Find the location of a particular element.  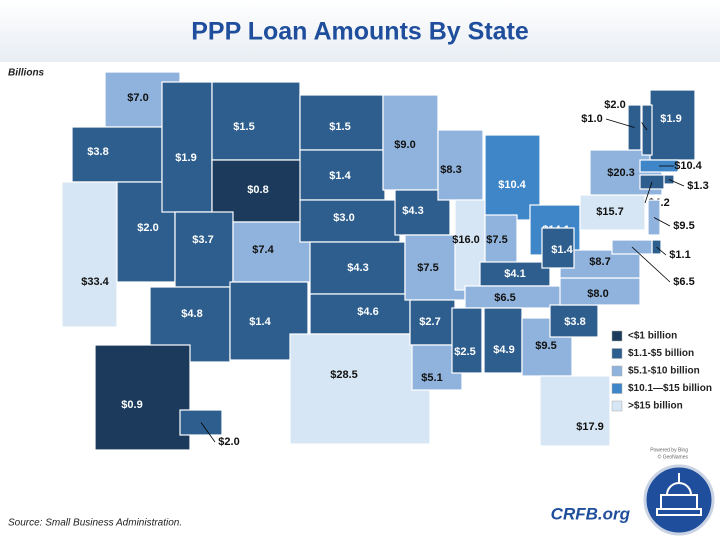

state-label: $9.0 is located at coordinates (404, 145).